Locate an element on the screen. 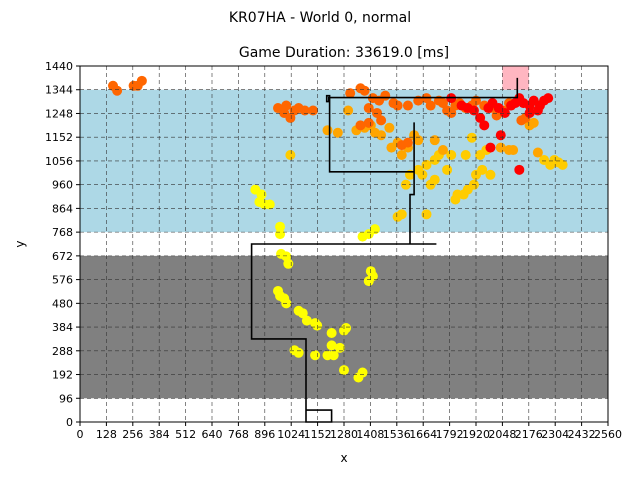 The width and height of the screenshot is (640, 480). x-tick-label: 2560 is located at coordinates (608, 434).